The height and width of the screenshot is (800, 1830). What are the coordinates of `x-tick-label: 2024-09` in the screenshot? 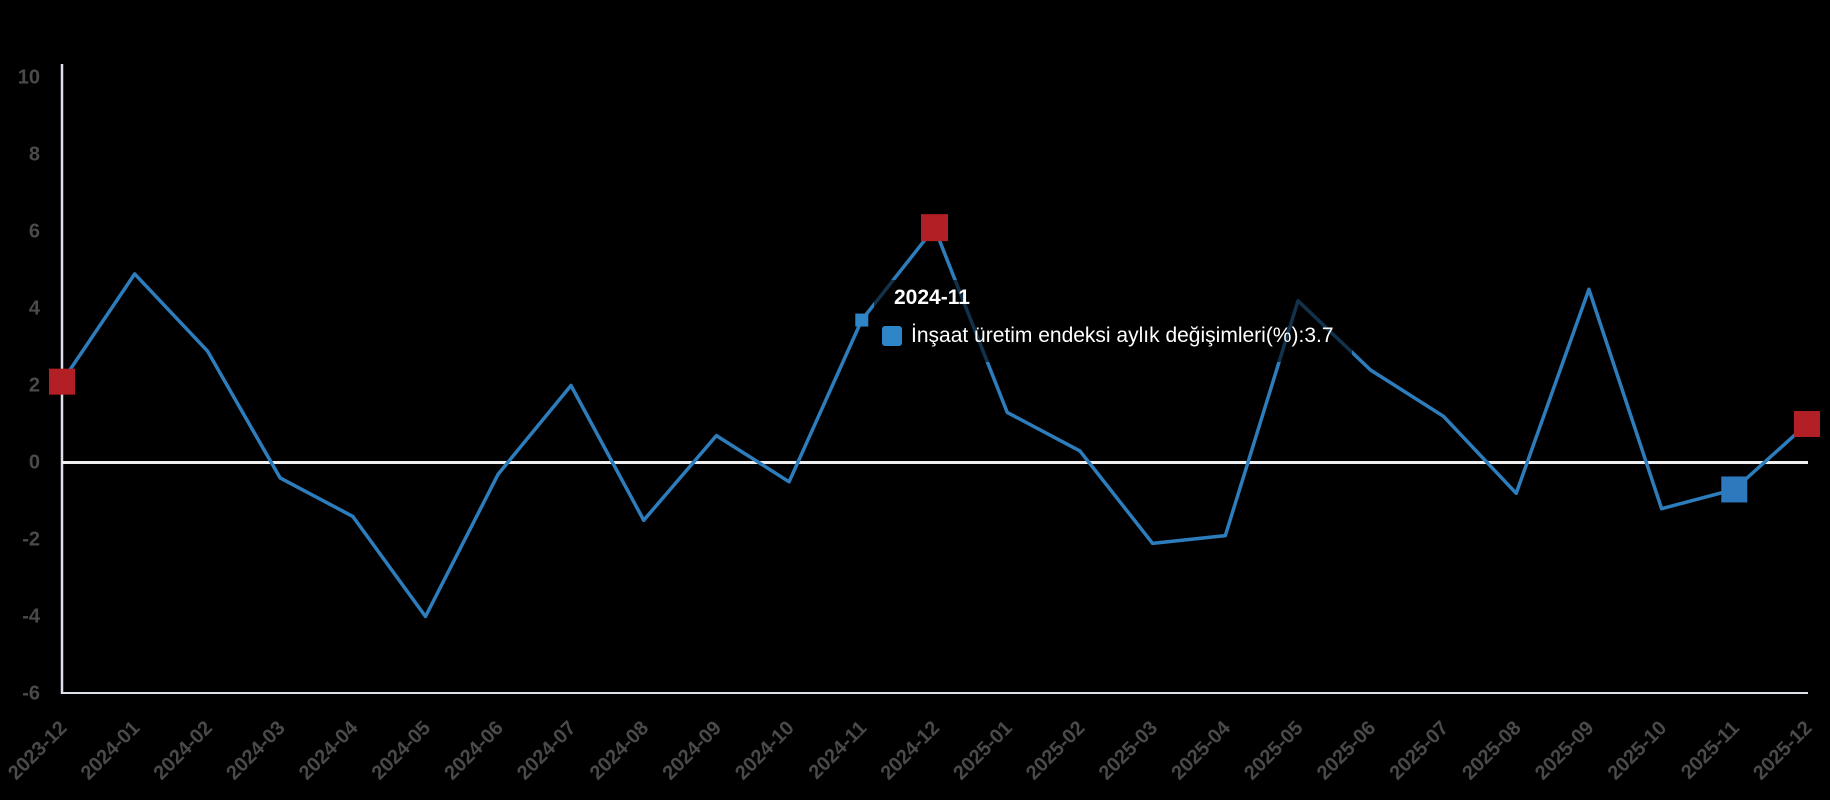 It's located at (691, 750).